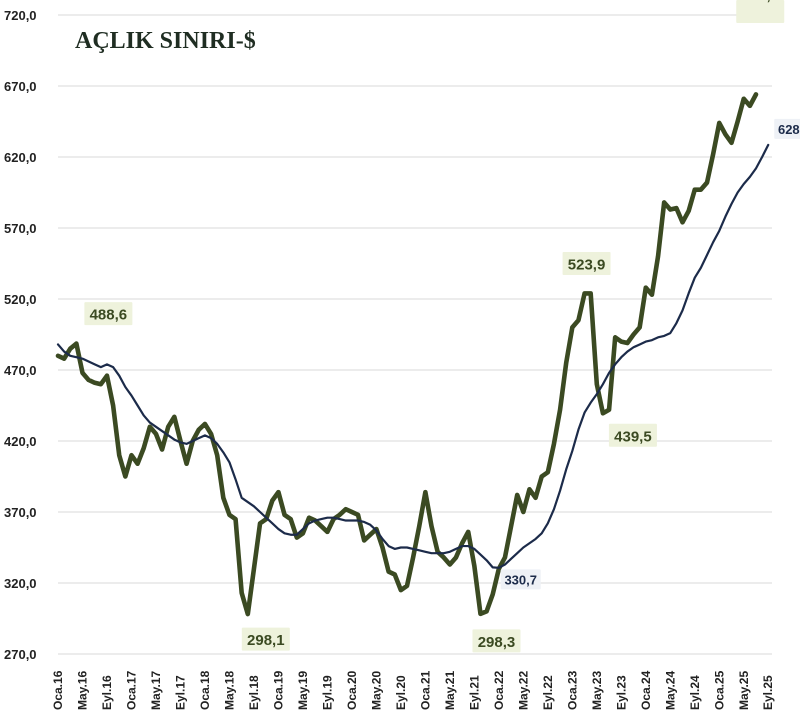 This screenshot has width=800, height=721. Describe the element at coordinates (425, 690) in the screenshot. I see `x-tick-label: Oca.21` at that location.